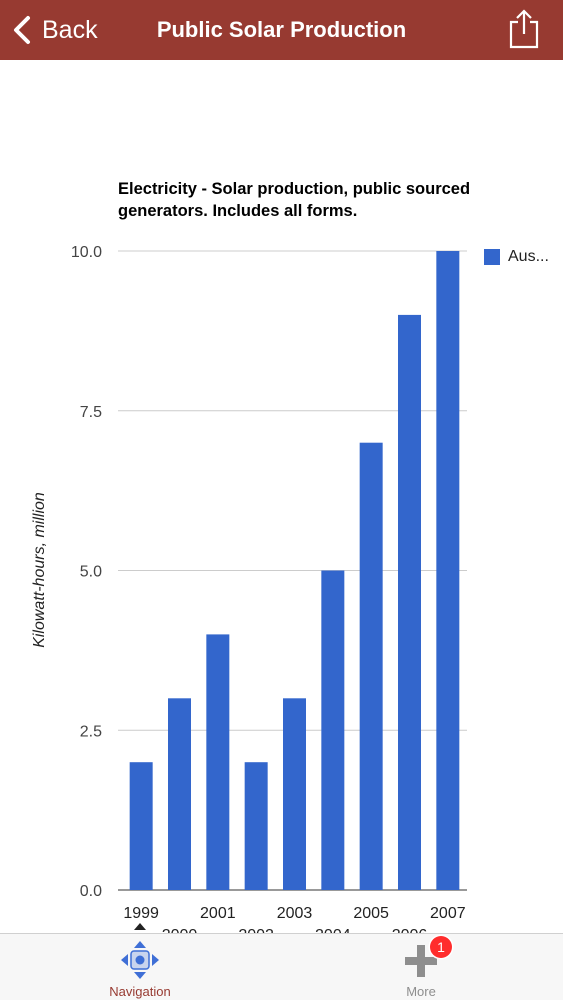 This screenshot has width=563, height=1000. I want to click on x-tick-label: 2006, so click(410, 930).